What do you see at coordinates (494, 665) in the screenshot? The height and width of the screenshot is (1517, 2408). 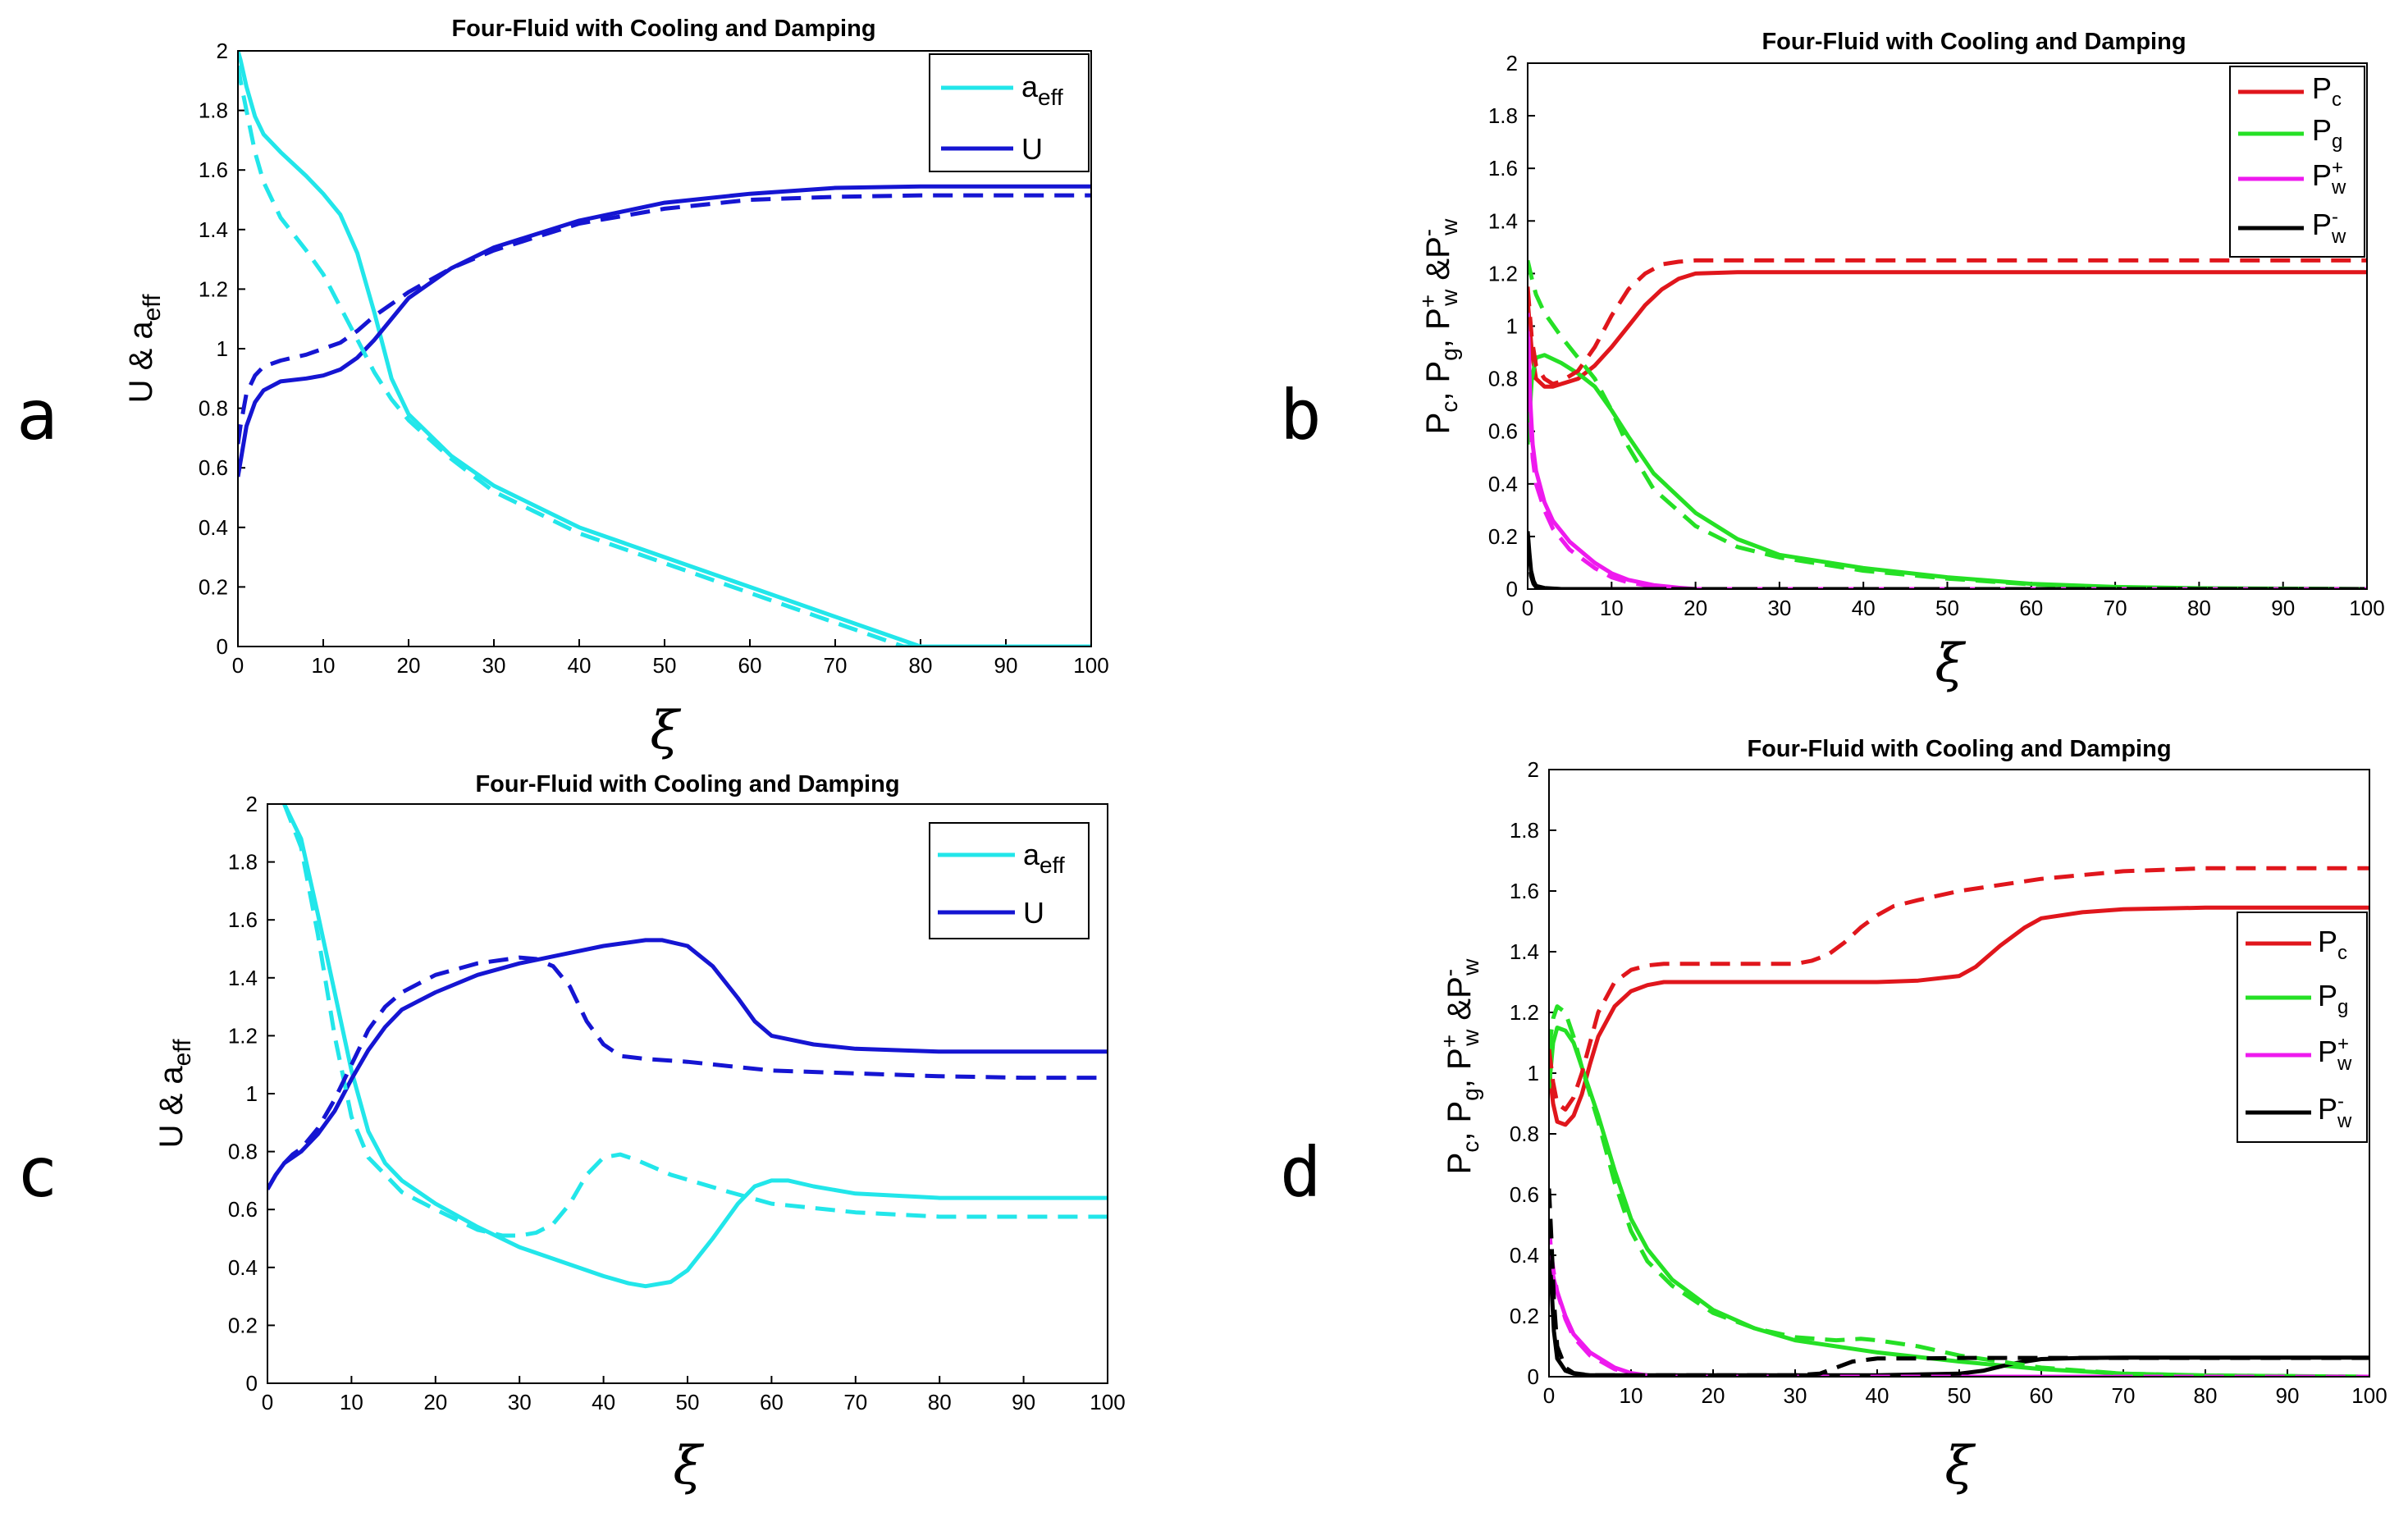 I see `x-tick-label-a: 30` at bounding box center [494, 665].